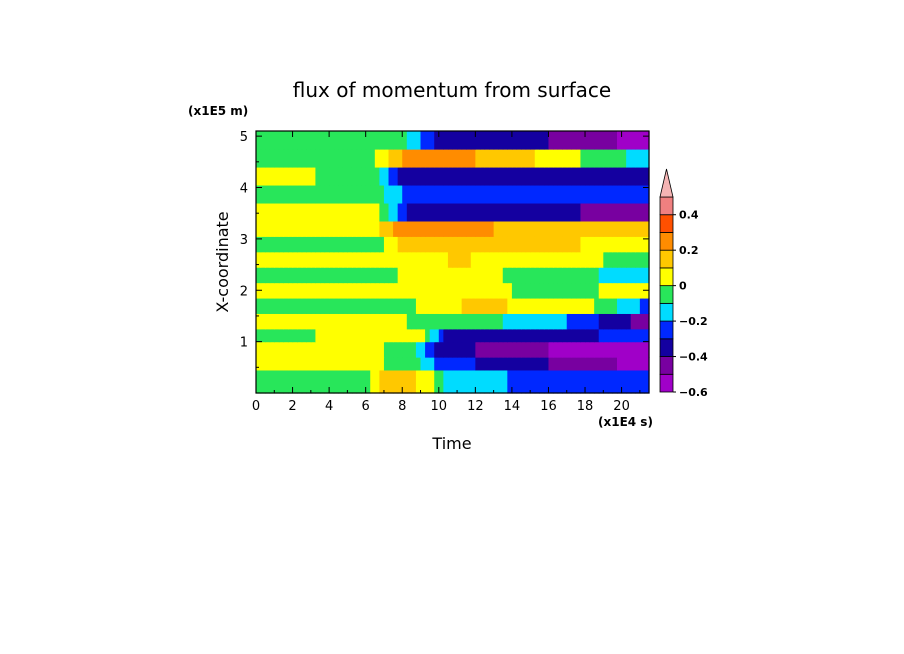 Image resolution: width=904 pixels, height=654 pixels. What do you see at coordinates (621, 406) in the screenshot?
I see `x-tick-label: 20` at bounding box center [621, 406].